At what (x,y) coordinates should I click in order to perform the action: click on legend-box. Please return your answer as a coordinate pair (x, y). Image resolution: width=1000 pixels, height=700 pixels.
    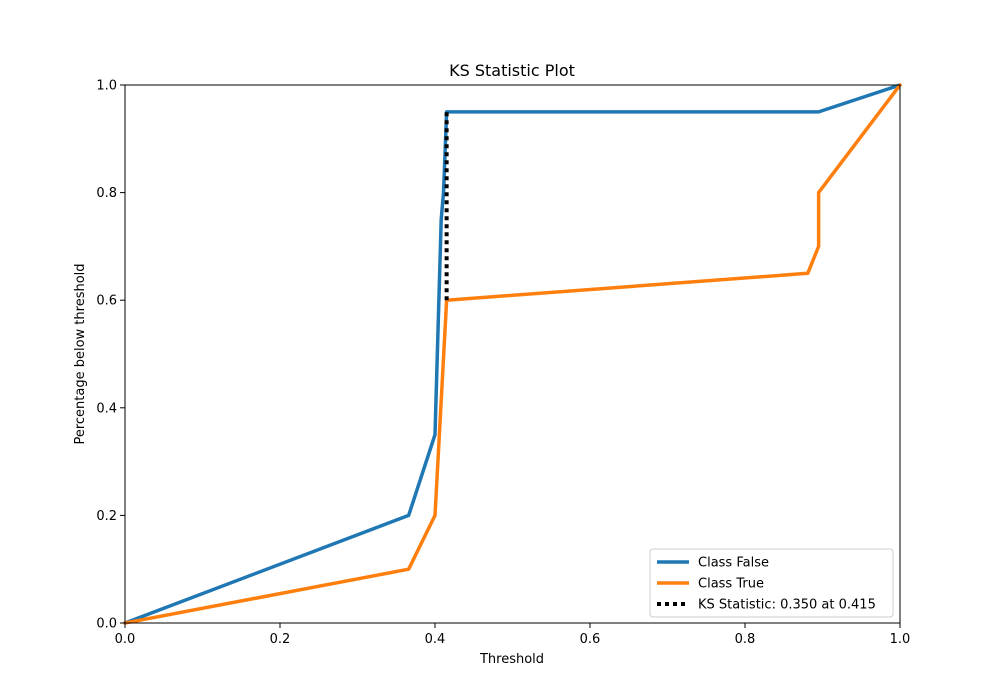
    Looking at the image, I should click on (771, 583).